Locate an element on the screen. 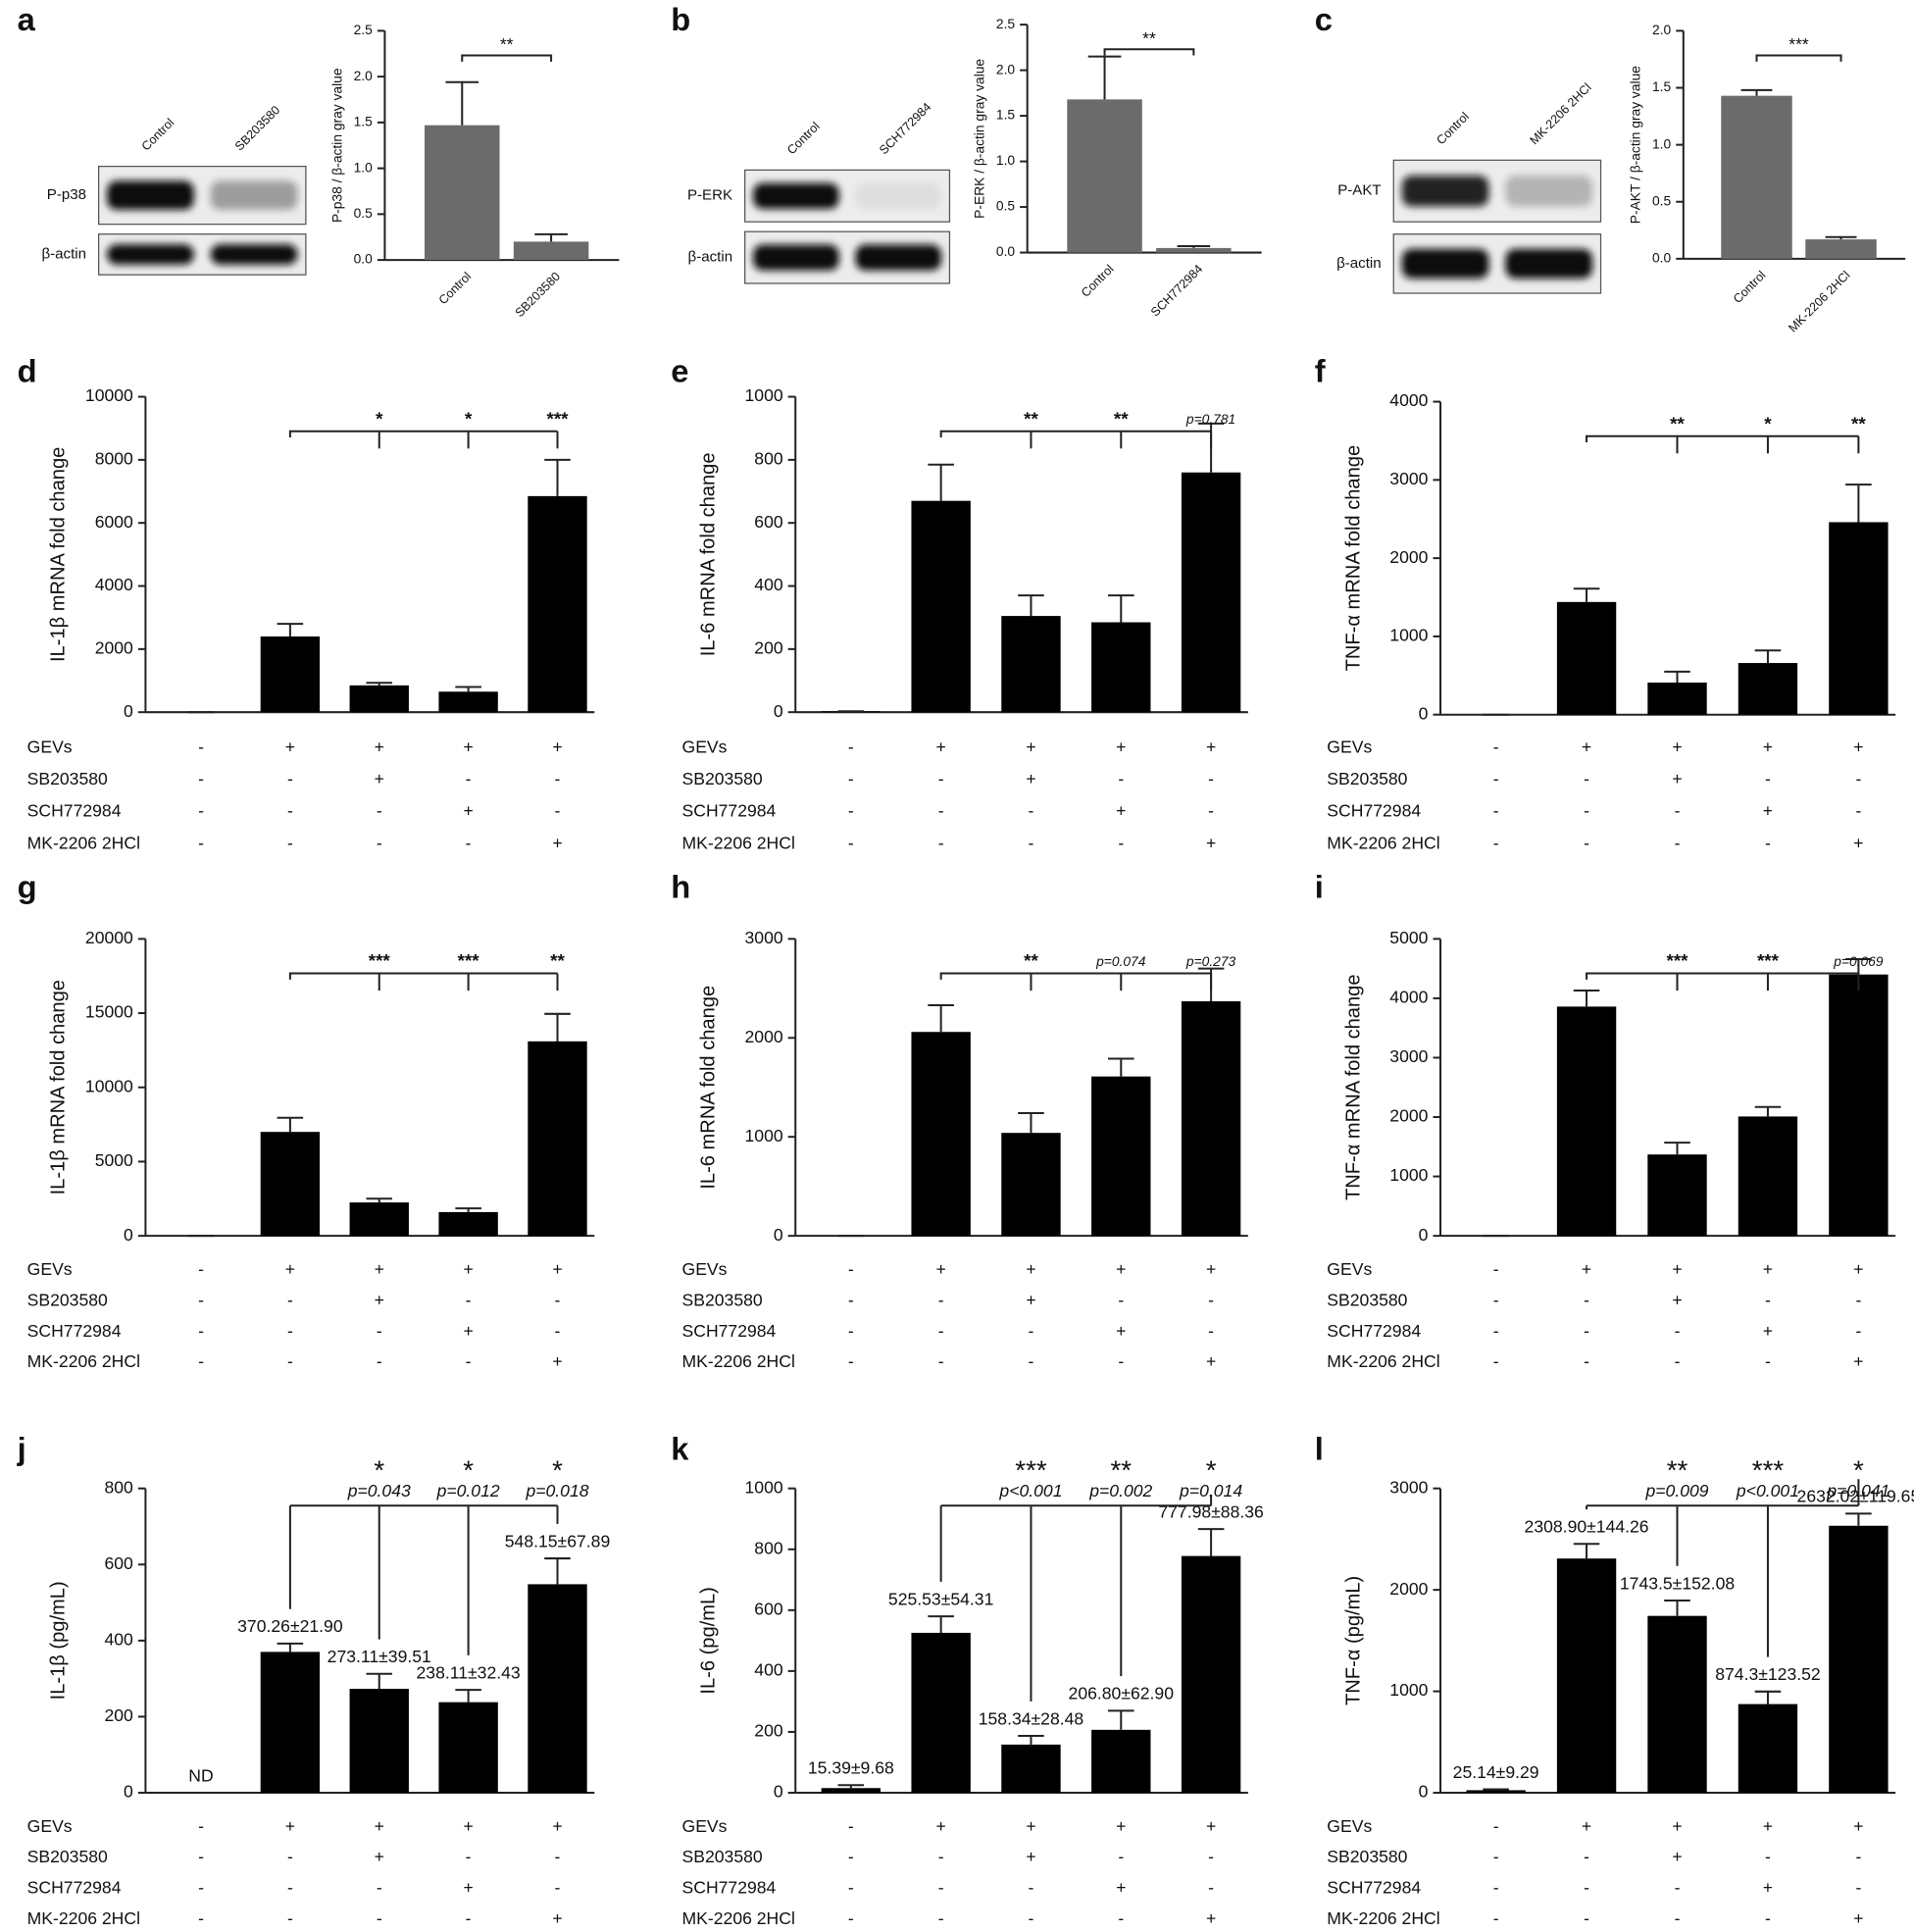  y-tick-label: 800 is located at coordinates (118, 1487).